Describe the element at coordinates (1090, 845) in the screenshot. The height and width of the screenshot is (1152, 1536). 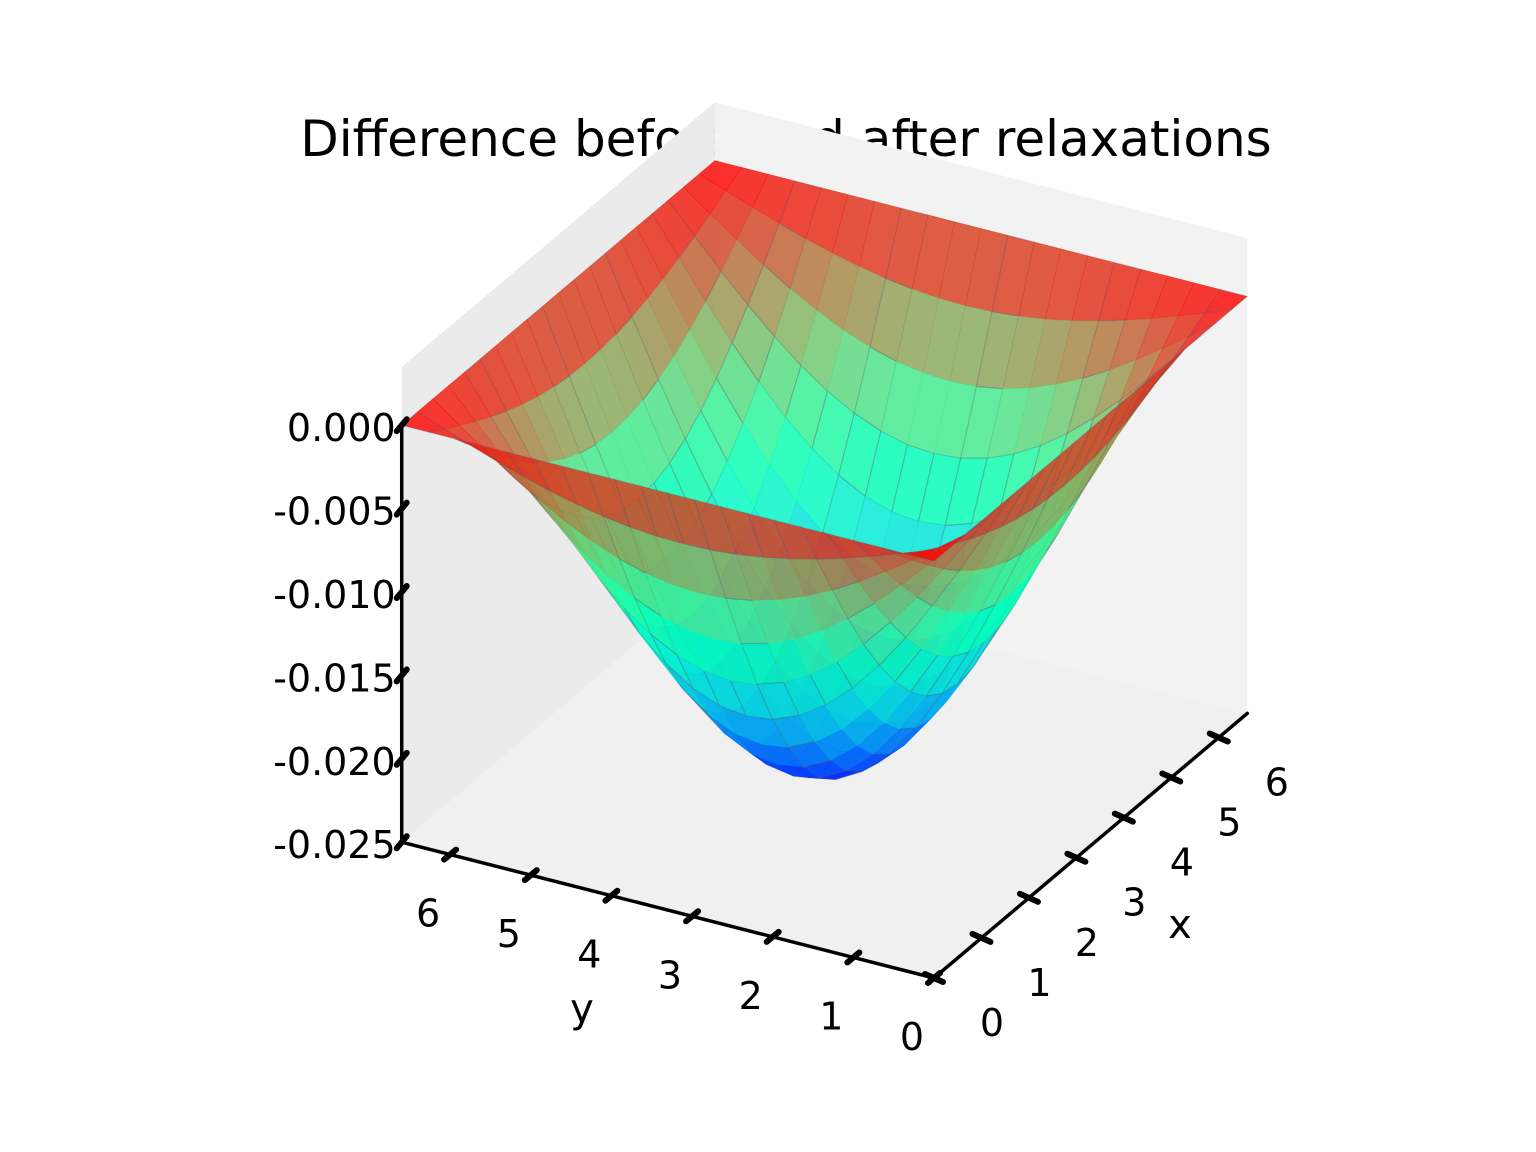
I see `x-axis-line` at that location.